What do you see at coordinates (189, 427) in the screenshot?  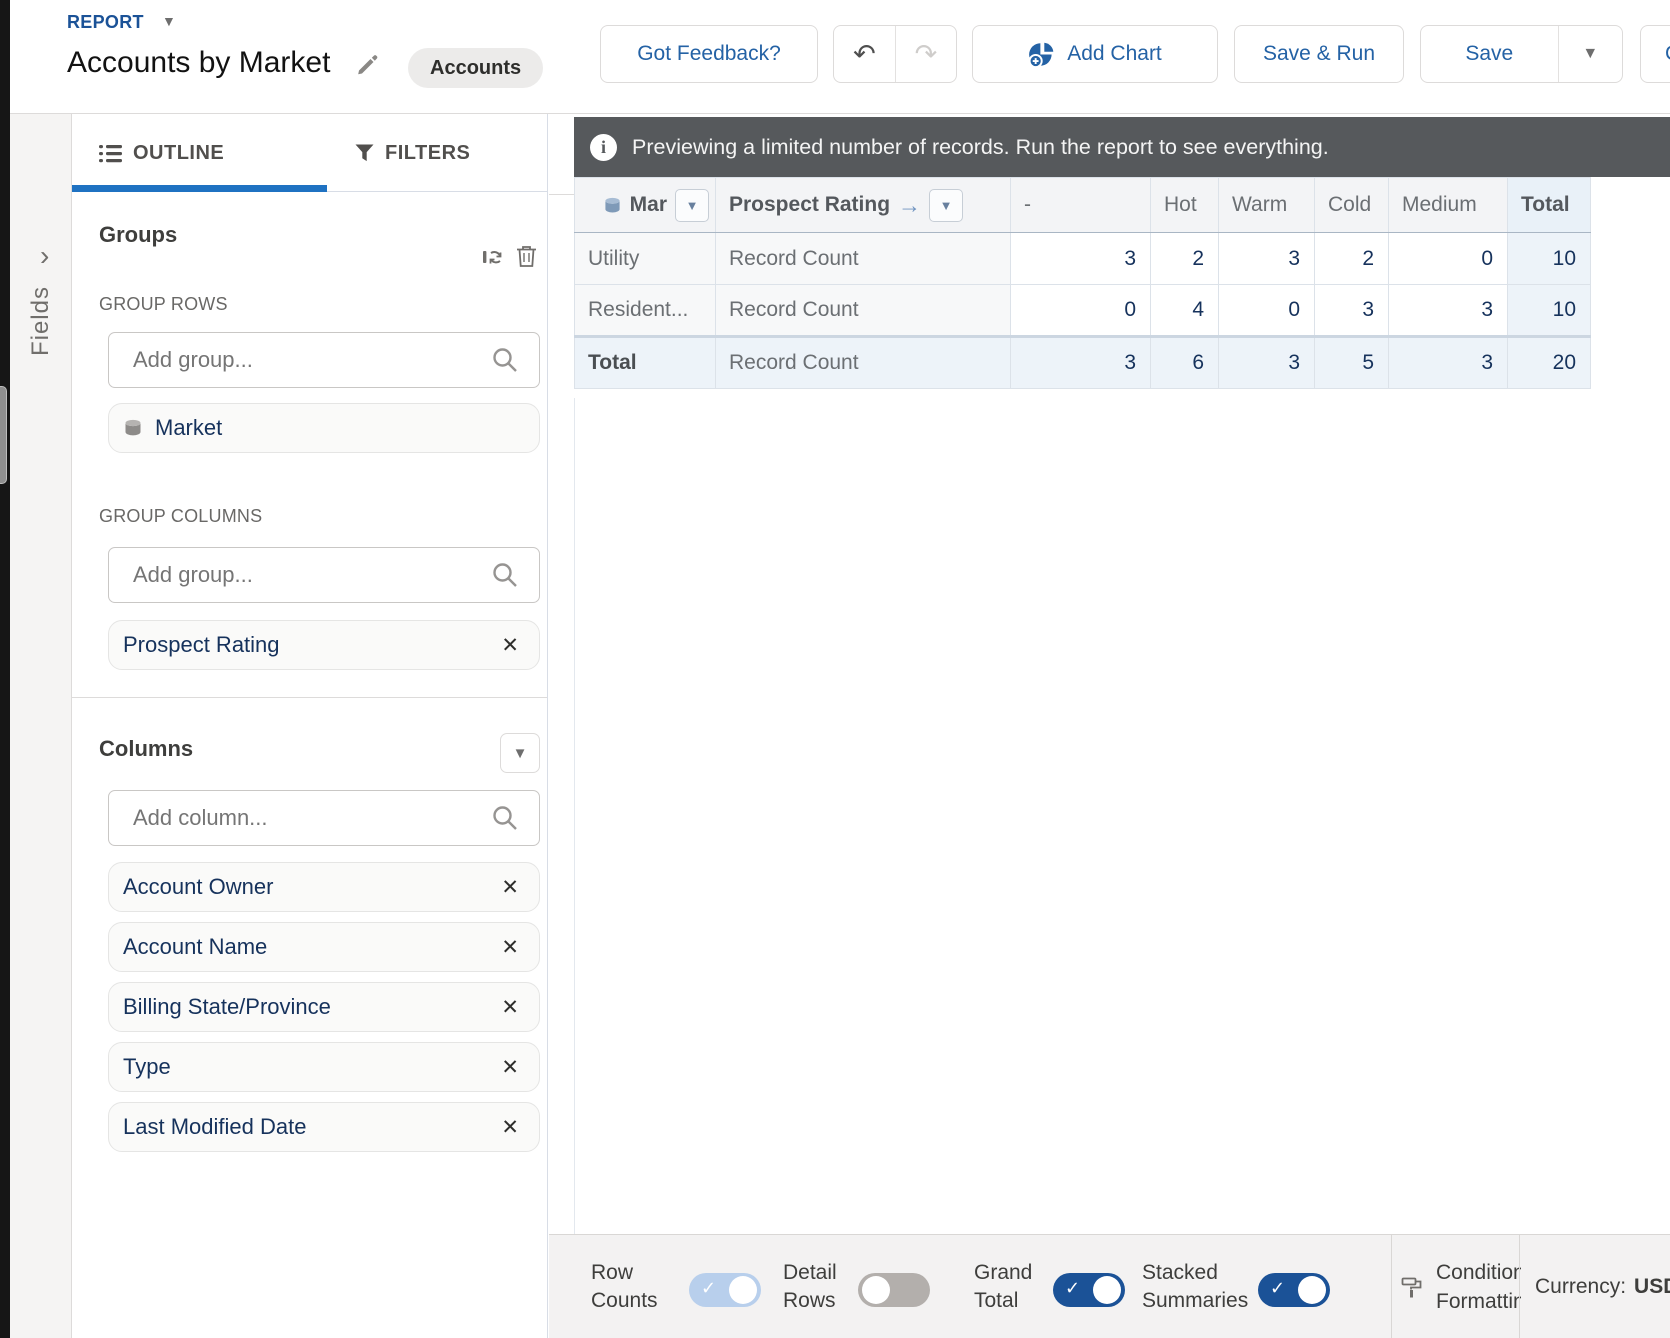 I see `row-group-label: Market` at bounding box center [189, 427].